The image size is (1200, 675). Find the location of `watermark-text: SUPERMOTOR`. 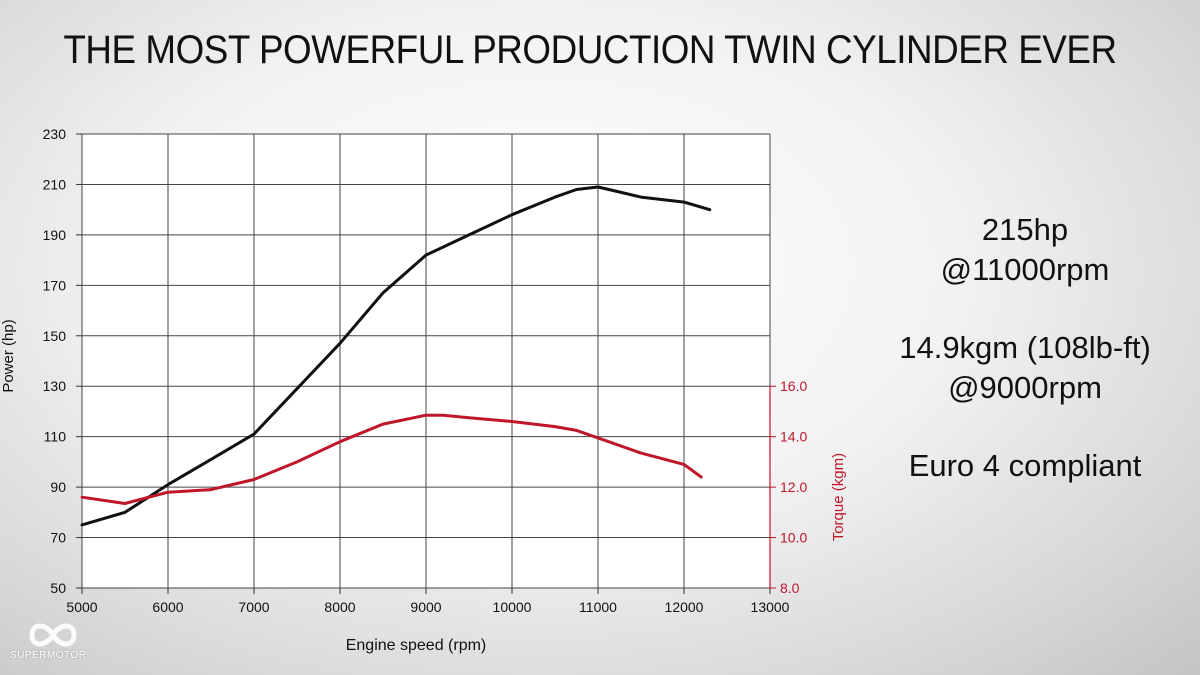

watermark-text: SUPERMOTOR is located at coordinates (48, 655).